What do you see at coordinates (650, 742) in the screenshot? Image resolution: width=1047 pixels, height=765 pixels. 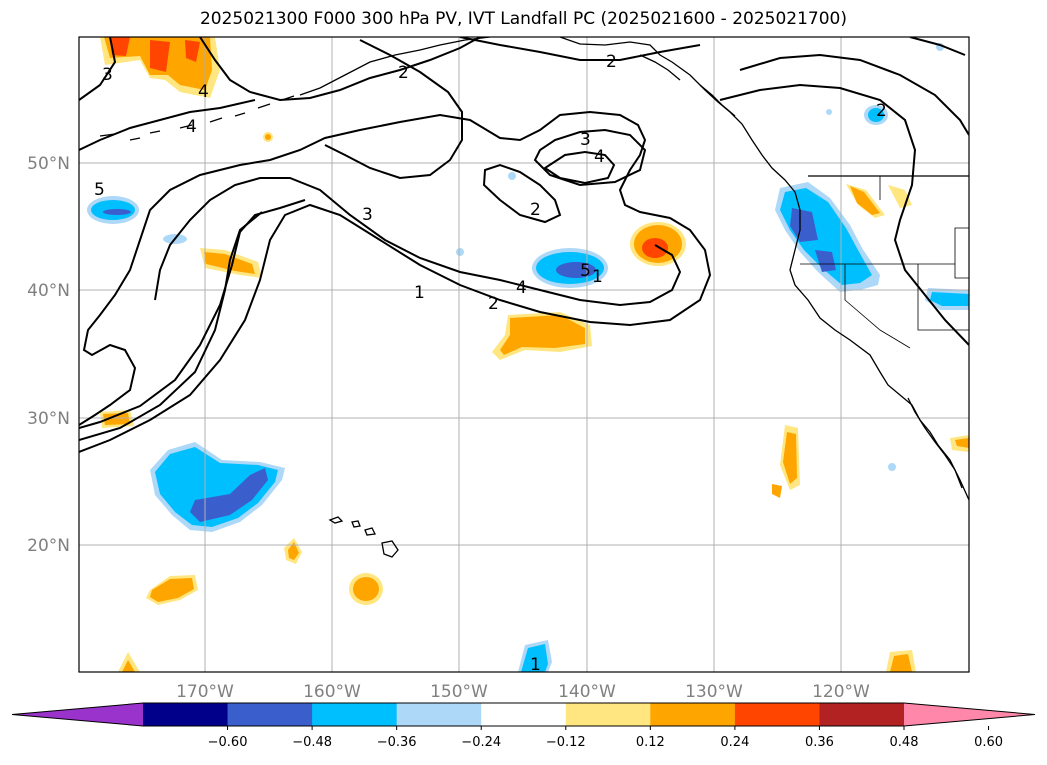 I see `colorbar-tick-label: 0.12` at bounding box center [650, 742].